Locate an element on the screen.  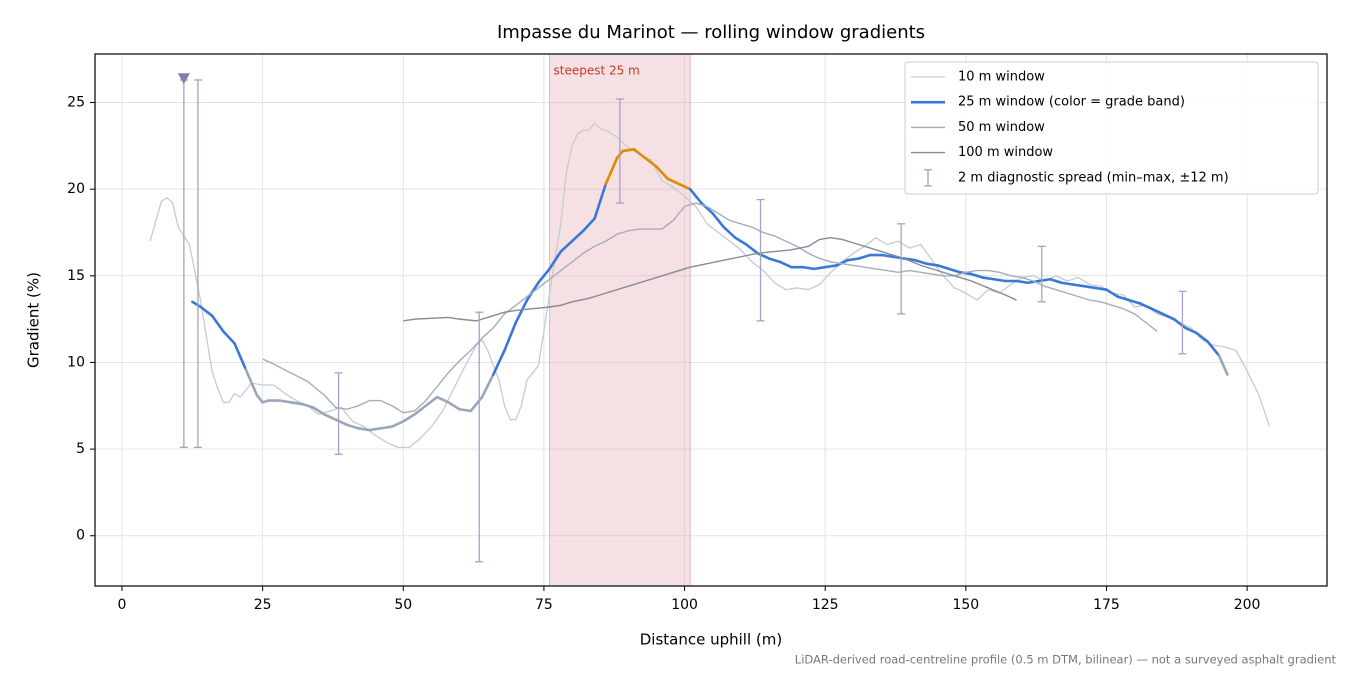
x-tick-label: 0 is located at coordinates (122, 605).